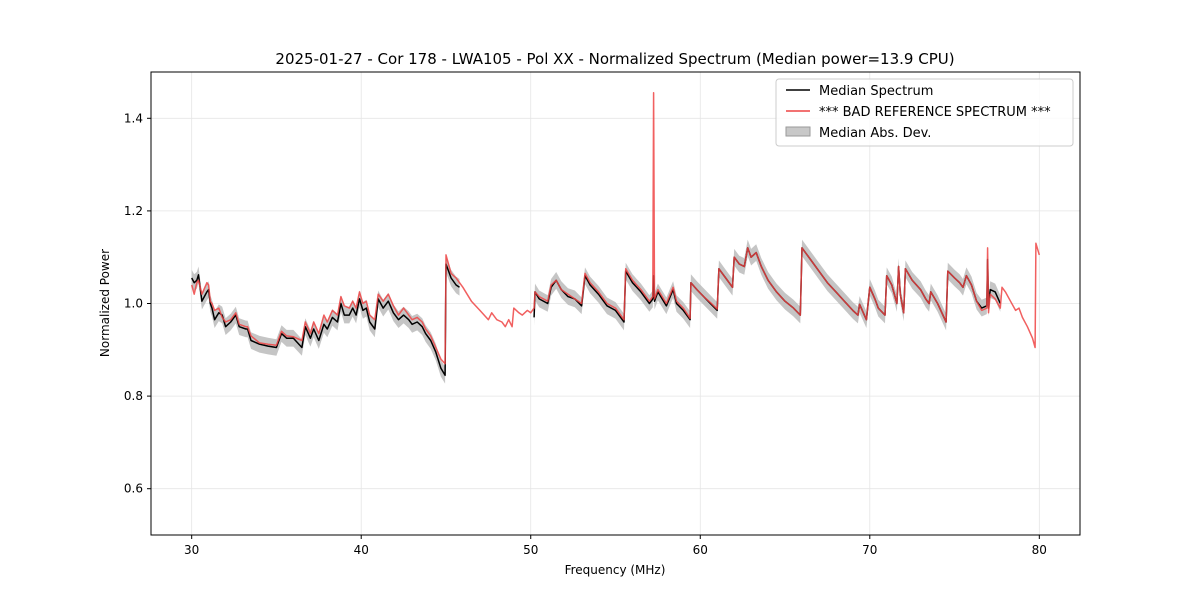 This screenshot has width=1200, height=600. Describe the element at coordinates (876, 91) in the screenshot. I see `legend-label-median: Median Spectrum` at that location.